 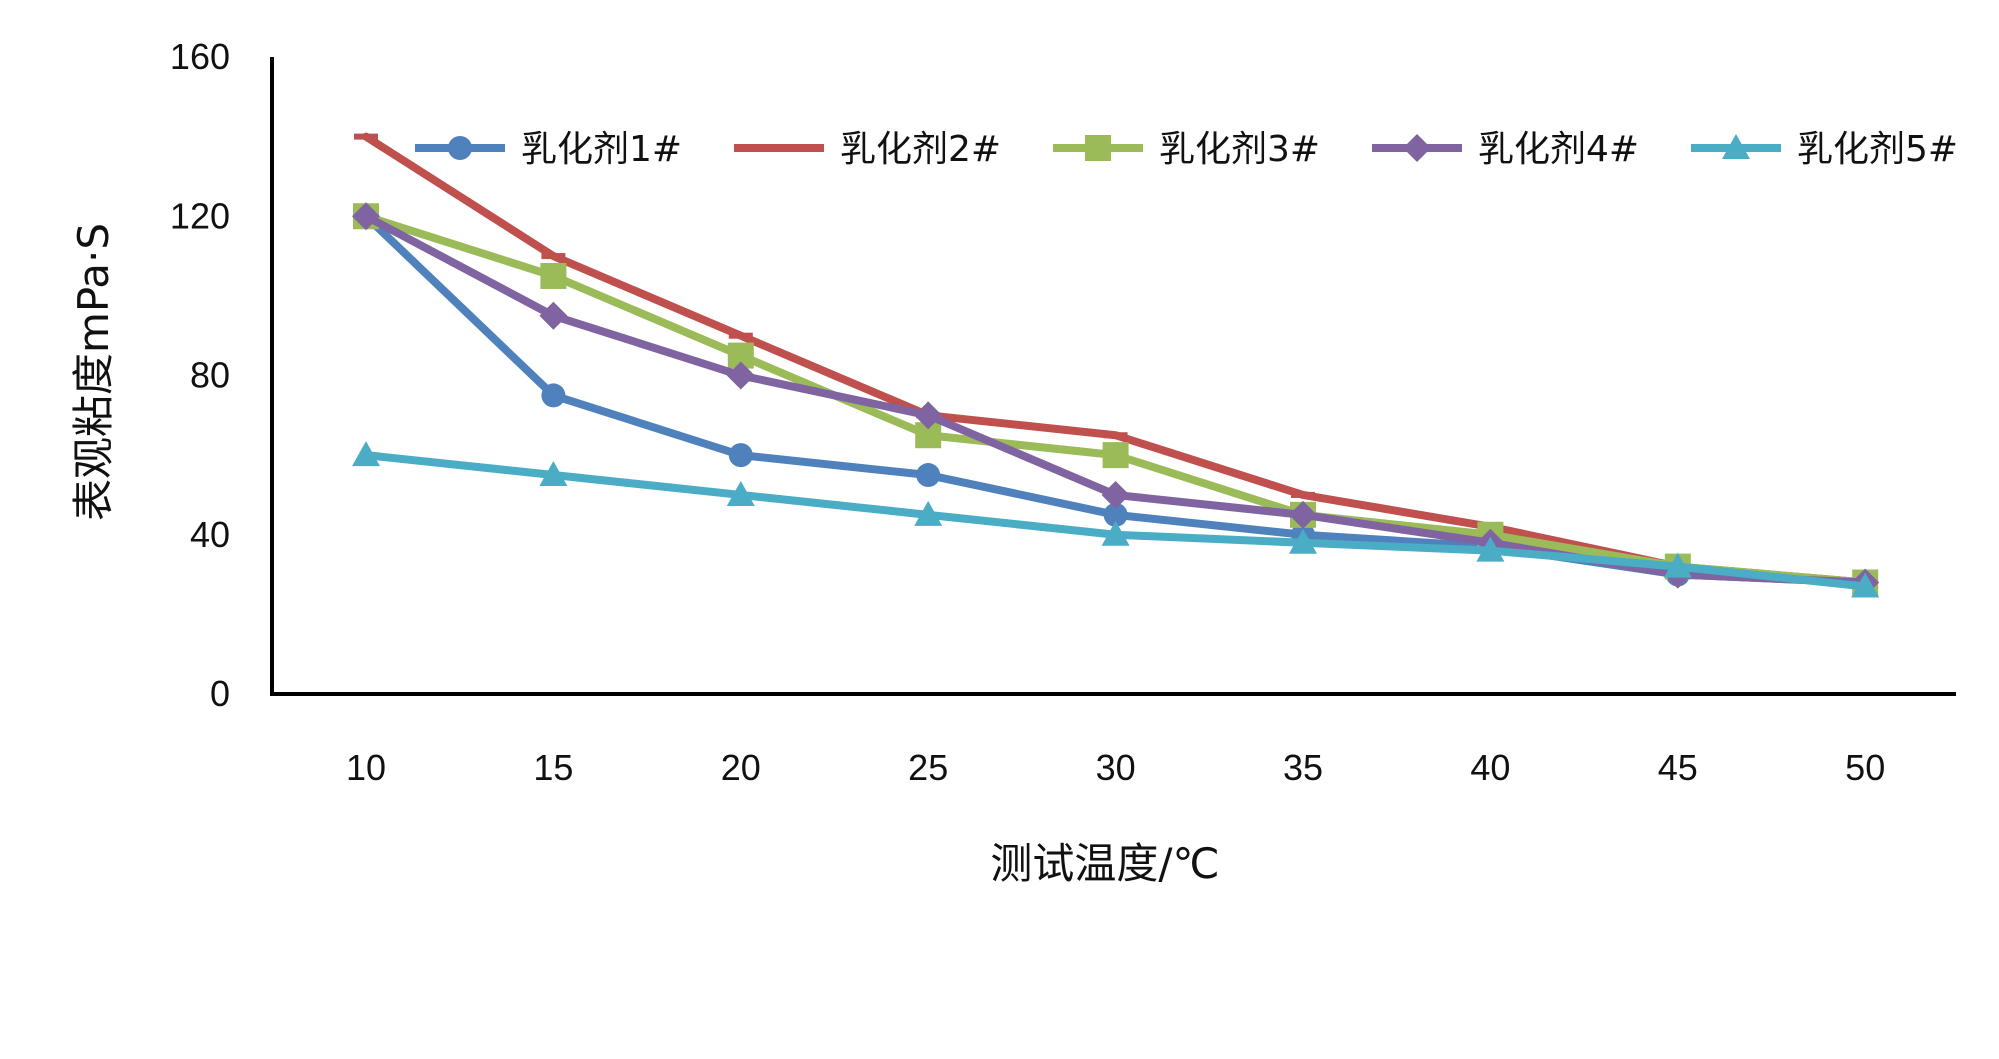 What do you see at coordinates (1558, 149) in the screenshot?
I see `legend-label: 乳化剂4#` at bounding box center [1558, 149].